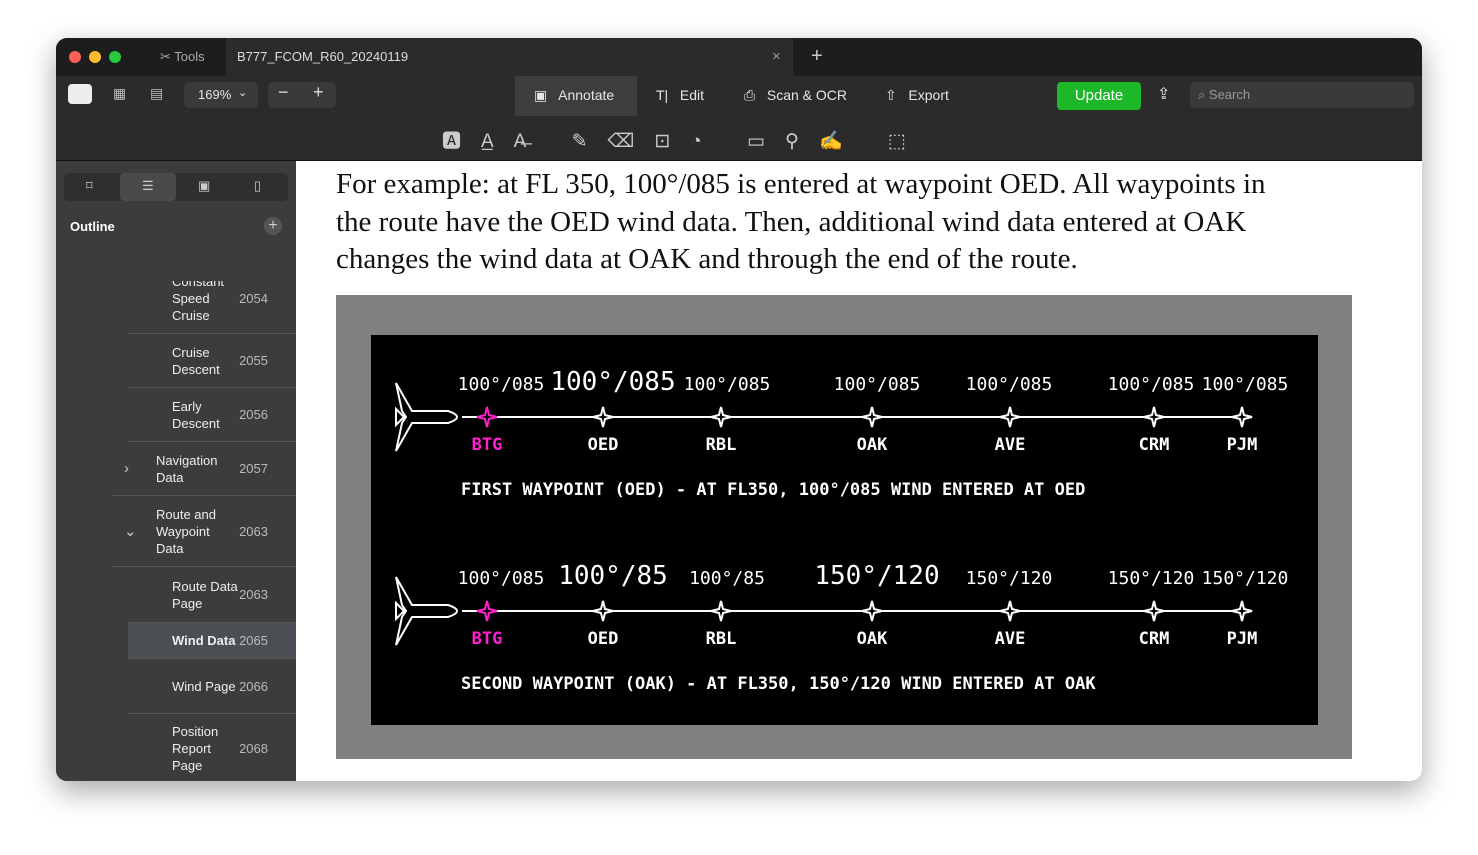  I want to click on chevron: ⌄, so click(130, 531).